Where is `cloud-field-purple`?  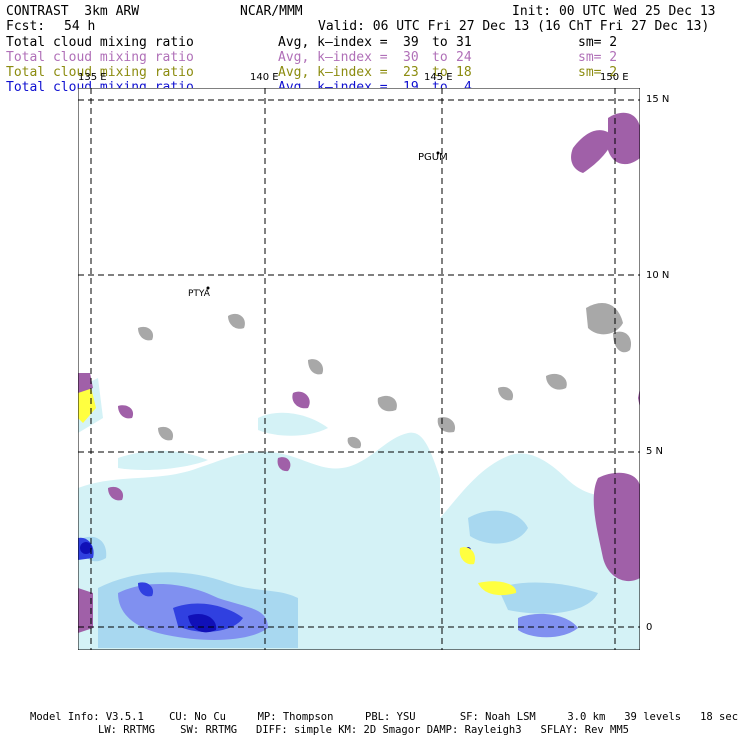
cloud-field-purple is located at coordinates (592, 151).